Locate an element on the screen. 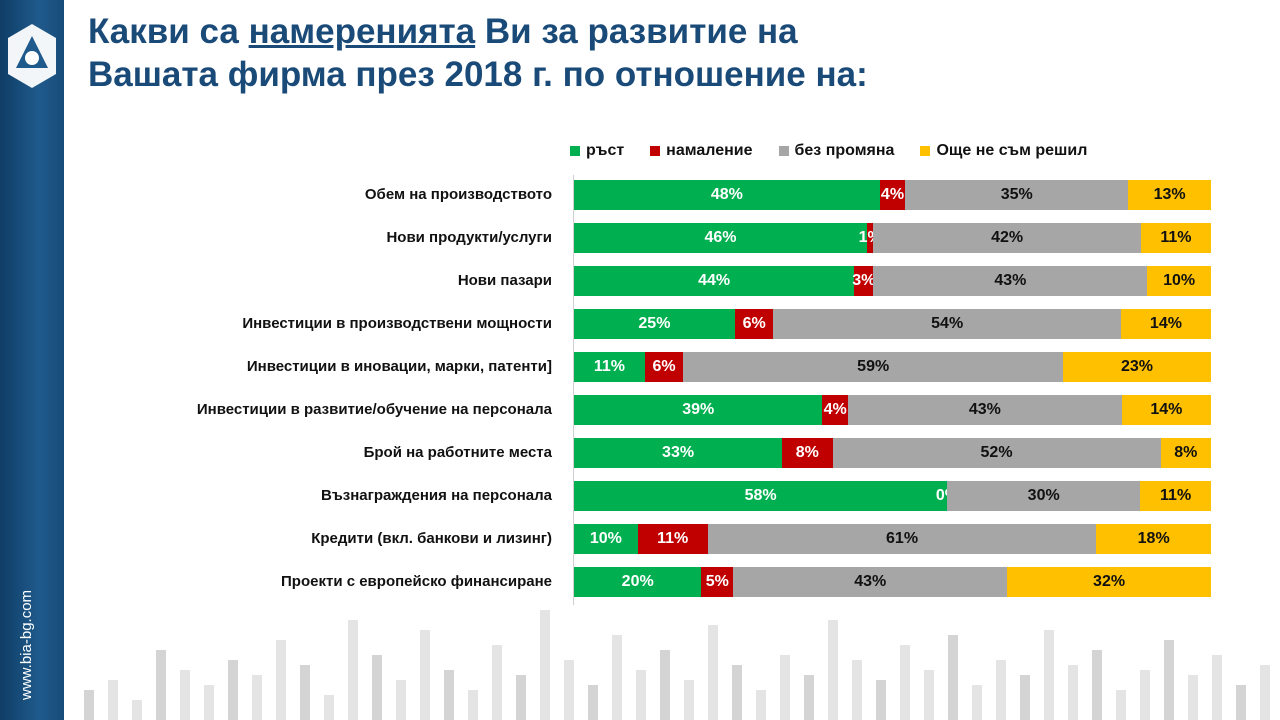 Image resolution: width=1280 pixels, height=720 pixels. title-text: Какви са is located at coordinates (168, 31).